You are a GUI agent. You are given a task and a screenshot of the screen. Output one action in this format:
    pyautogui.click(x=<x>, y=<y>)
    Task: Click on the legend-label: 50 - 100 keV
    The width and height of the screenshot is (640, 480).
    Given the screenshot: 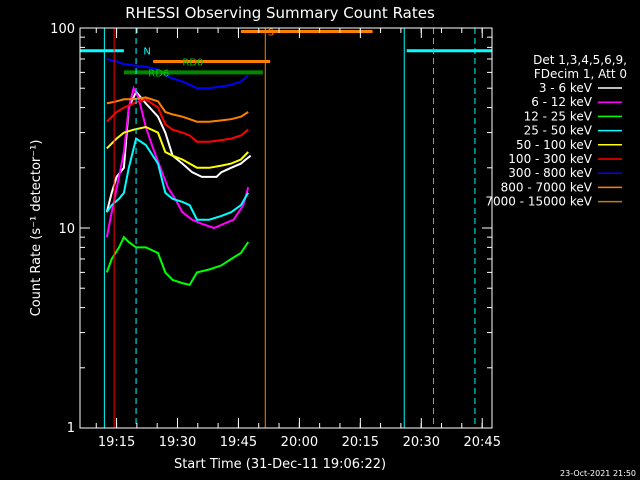 What is the action you would take?
    pyautogui.click(x=554, y=145)
    